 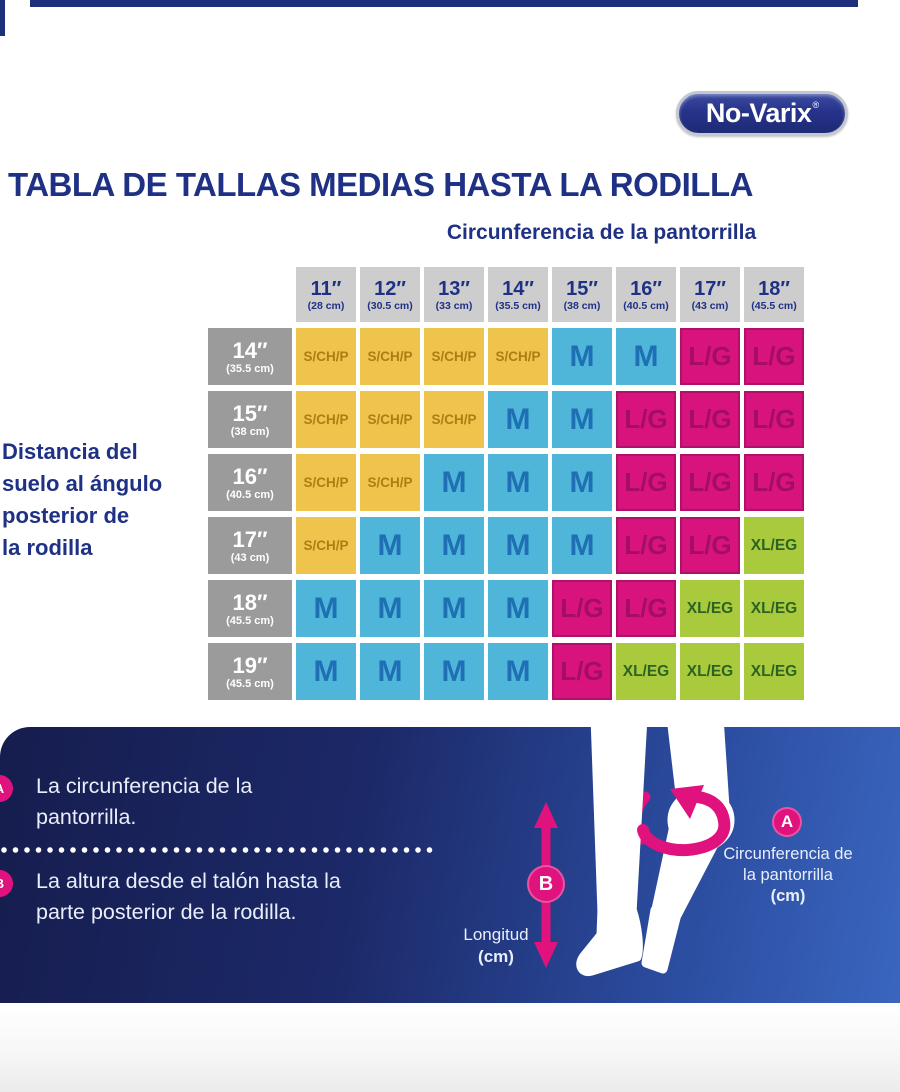 What do you see at coordinates (250, 671) in the screenshot?
I see `knee-distance-header-cell: 19″ (45.5 cm)` at bounding box center [250, 671].